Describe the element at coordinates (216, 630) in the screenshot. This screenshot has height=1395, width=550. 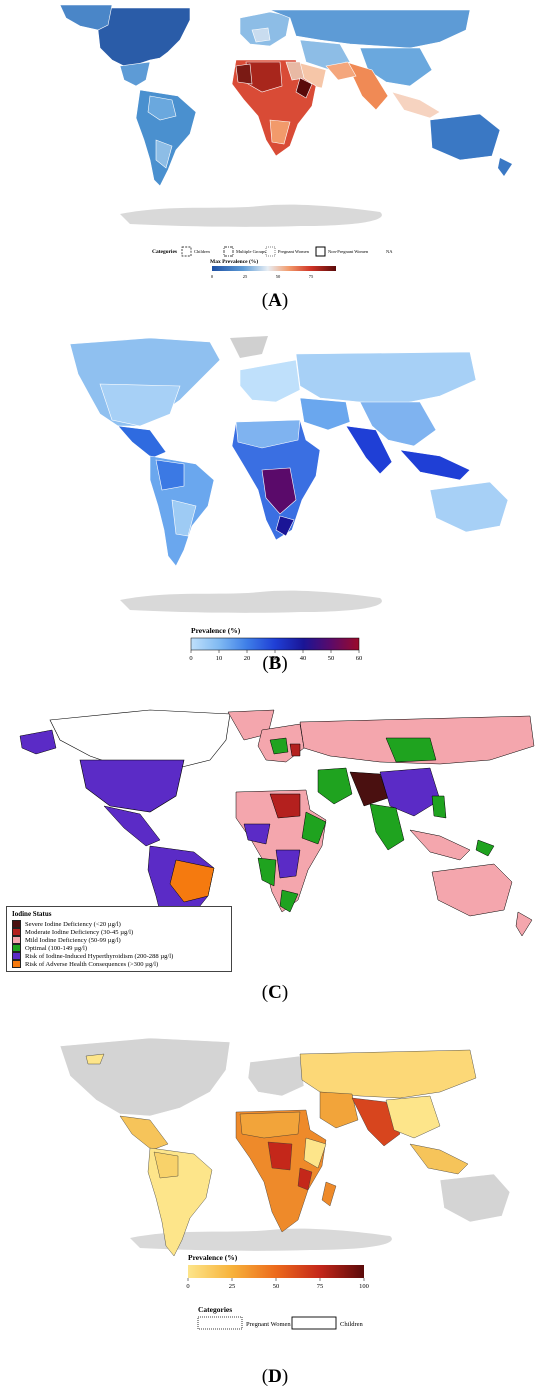
I see `legend-b-title: Prevalence (%)` at that location.